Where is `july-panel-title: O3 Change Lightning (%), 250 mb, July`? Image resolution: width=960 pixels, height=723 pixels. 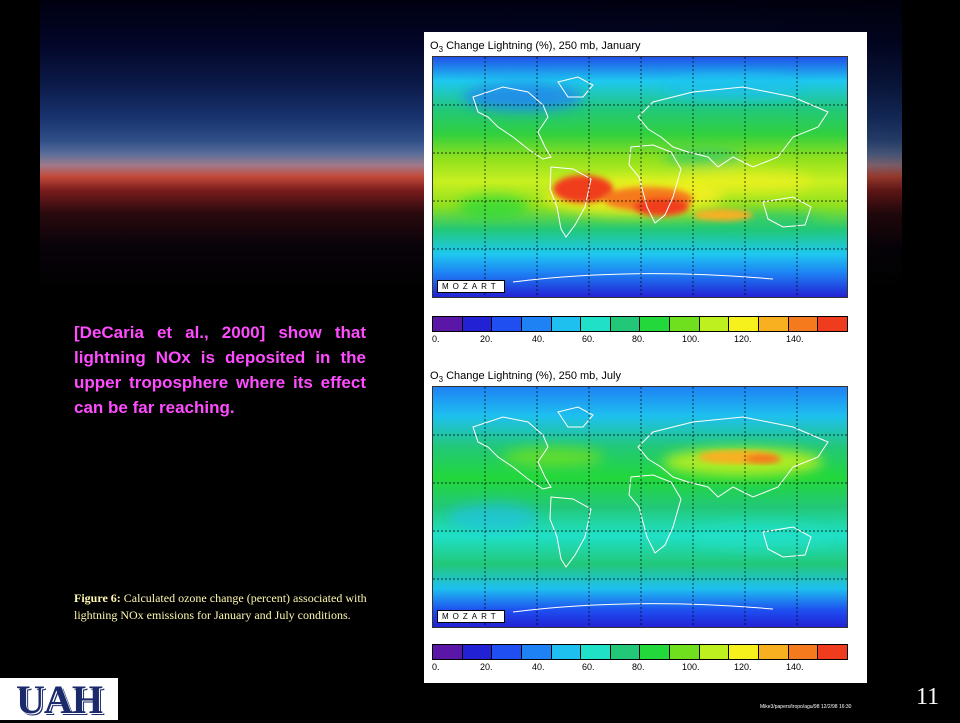
july-panel-title: O3 Change Lightning (%), 250 mb, July is located at coordinates (525, 377).